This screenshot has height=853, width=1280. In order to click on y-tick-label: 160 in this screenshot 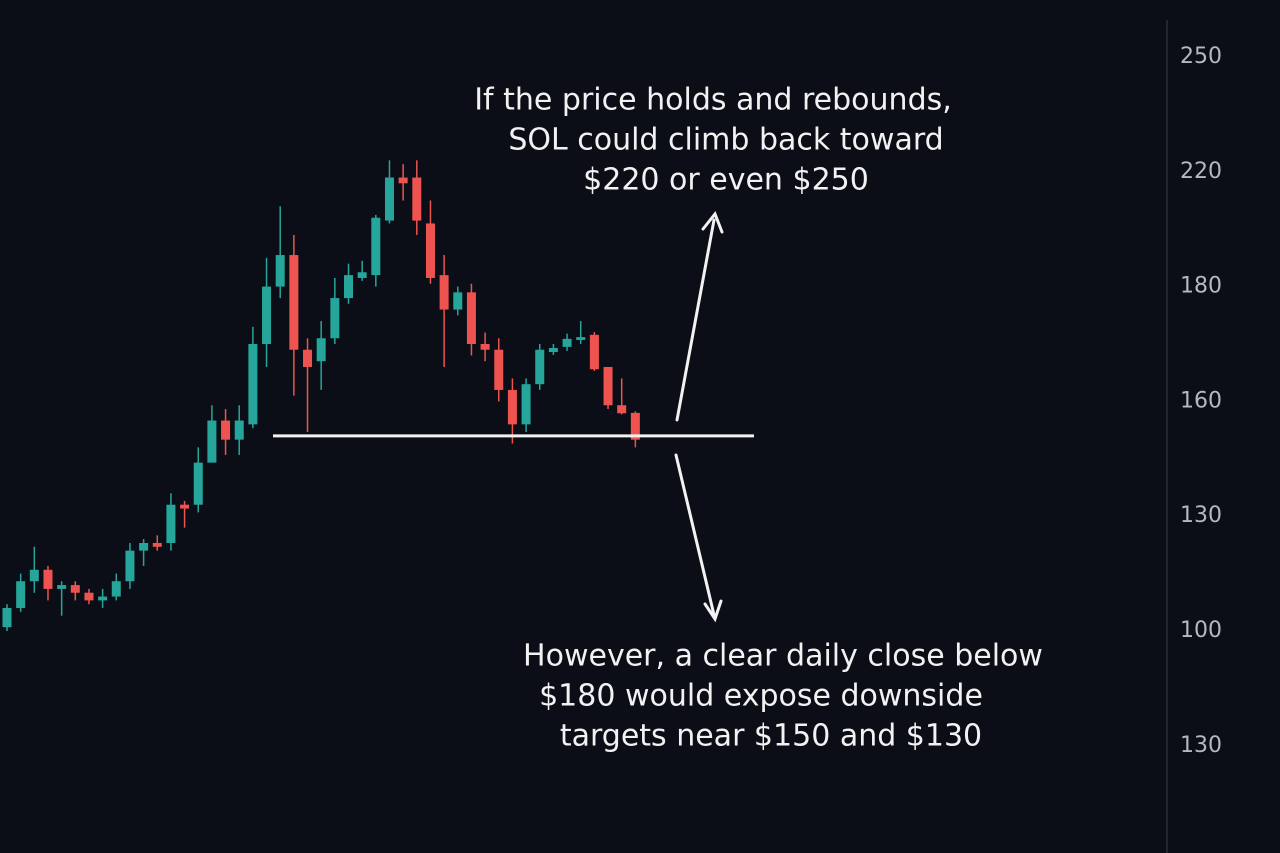, I will do `click(1201, 400)`.